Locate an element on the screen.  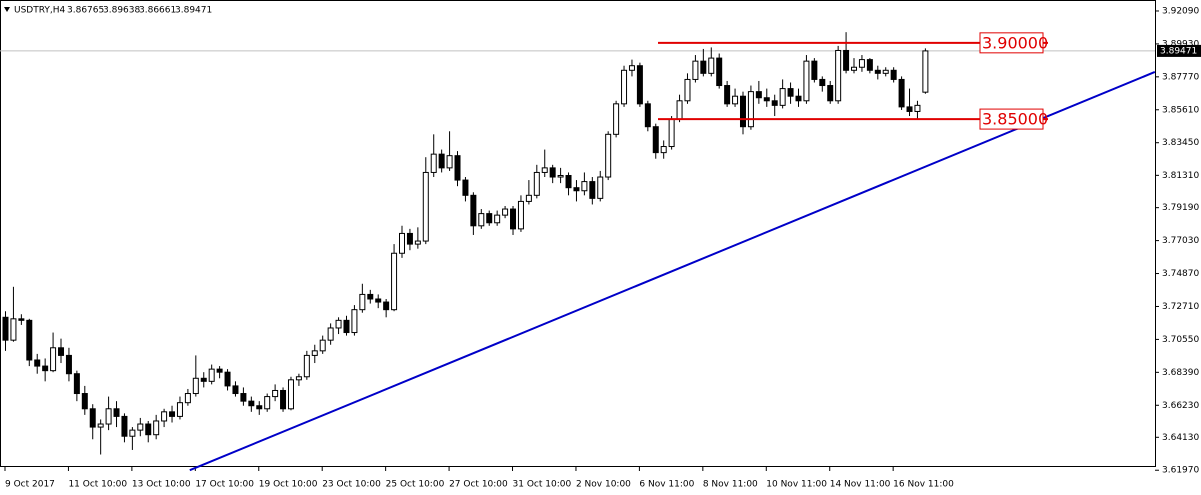
y-tick-label: 3.72710 is located at coordinates (1180, 307).